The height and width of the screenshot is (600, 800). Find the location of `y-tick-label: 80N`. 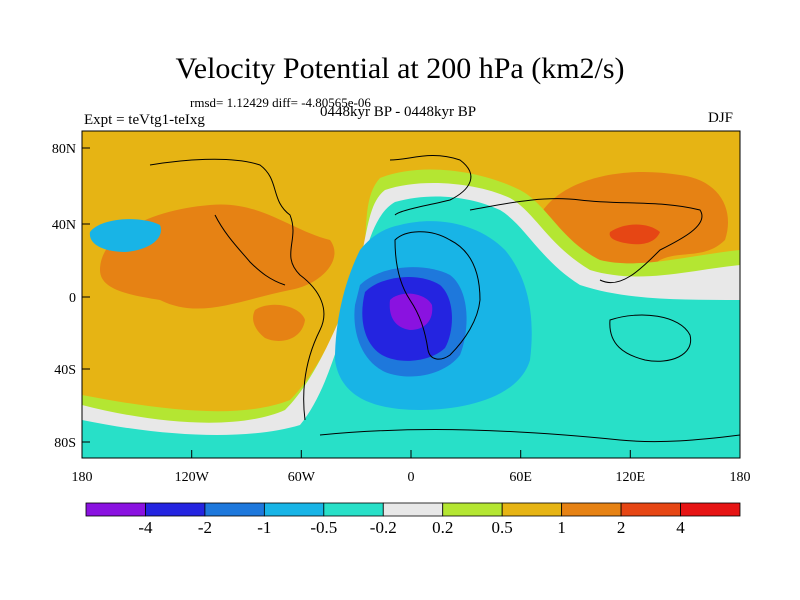

y-tick-label: 80N is located at coordinates (64, 149).